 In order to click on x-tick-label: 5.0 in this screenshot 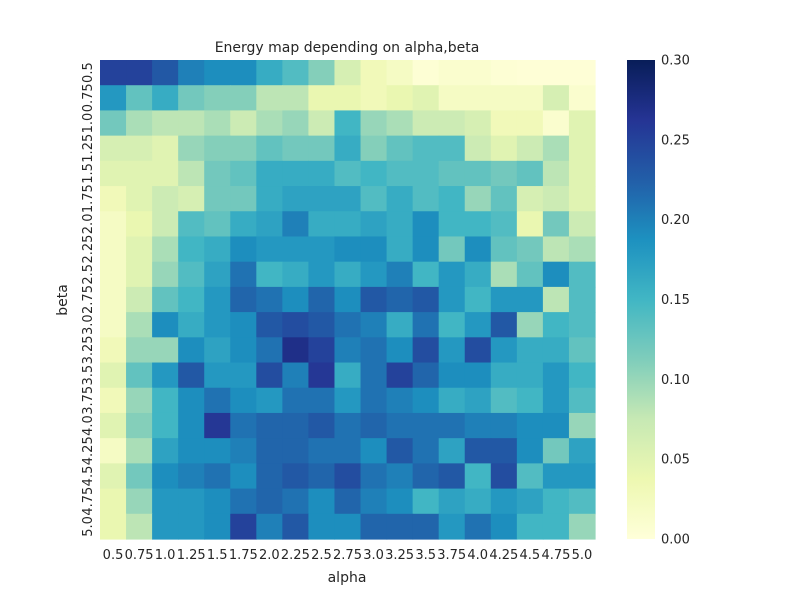, I will do `click(582, 555)`.